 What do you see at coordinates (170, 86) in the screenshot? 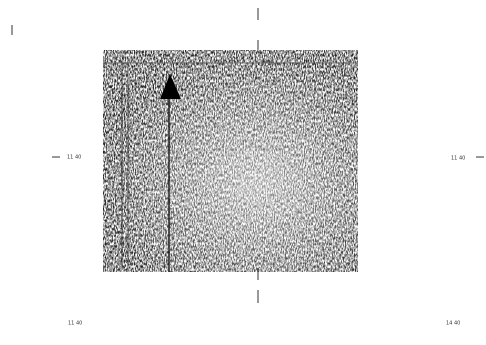
I see `target-marker` at bounding box center [170, 86].